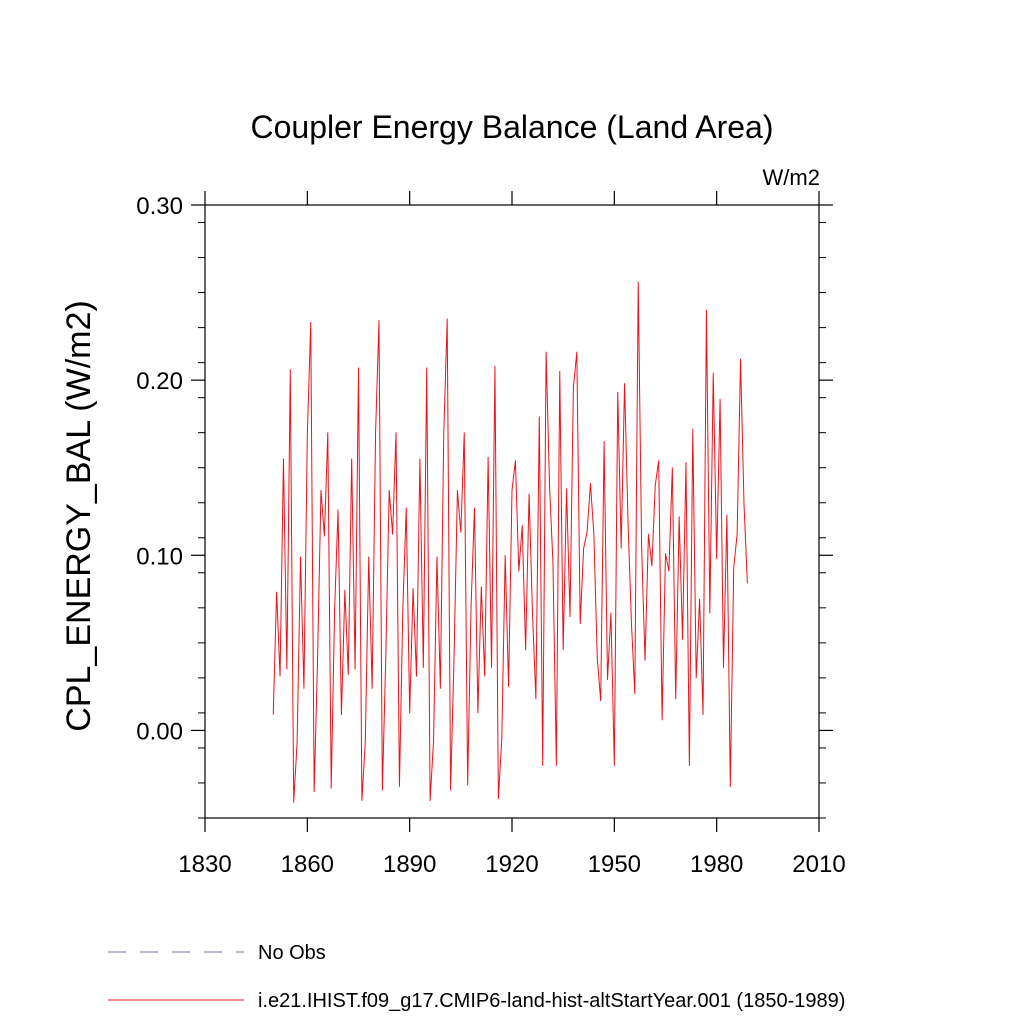 This screenshot has width=1024, height=1024. I want to click on units-label: W/m2, so click(791, 177).